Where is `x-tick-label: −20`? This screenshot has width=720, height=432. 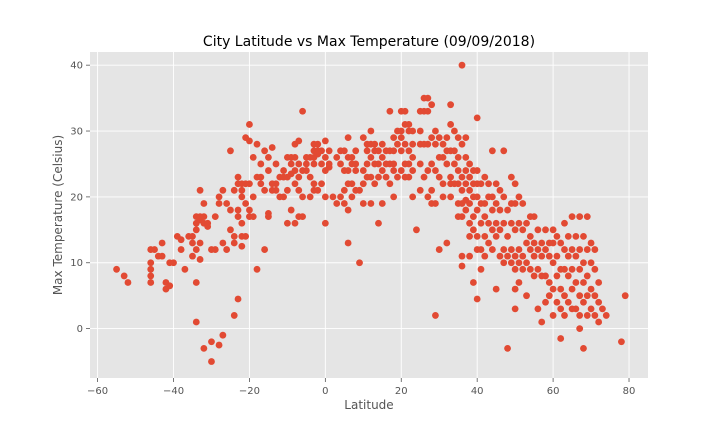
x-tick-label: −20 is located at coordinates (249, 391).